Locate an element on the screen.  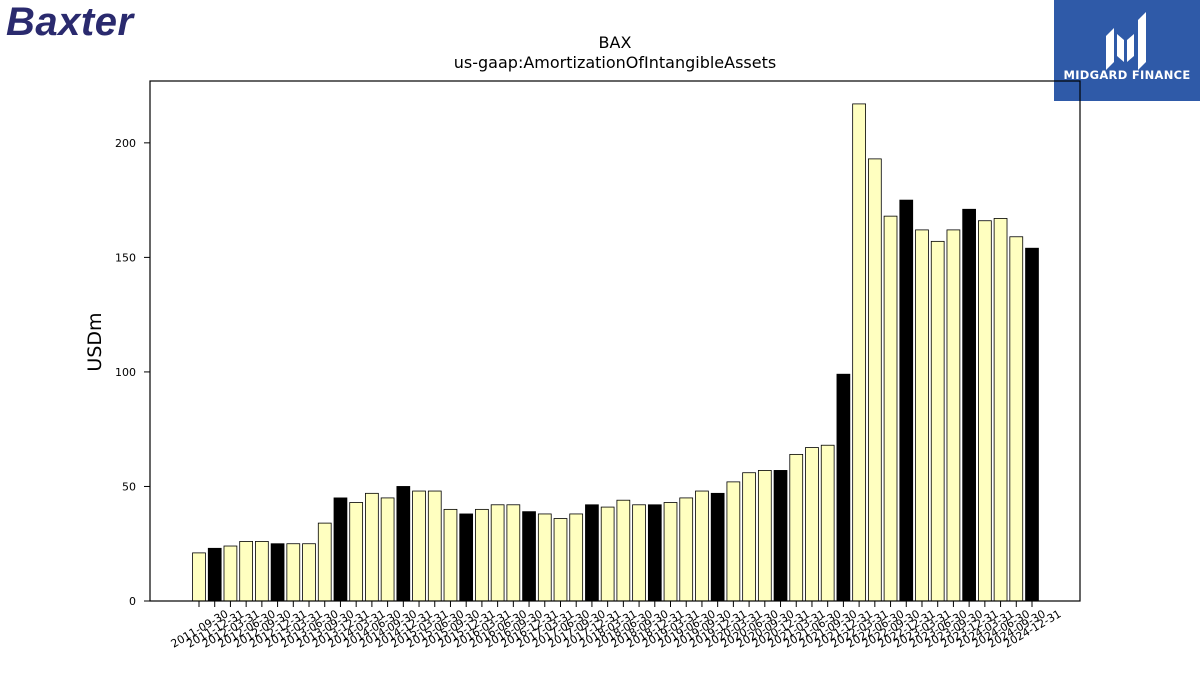
y-tick-label: 100 is located at coordinates (125, 372).